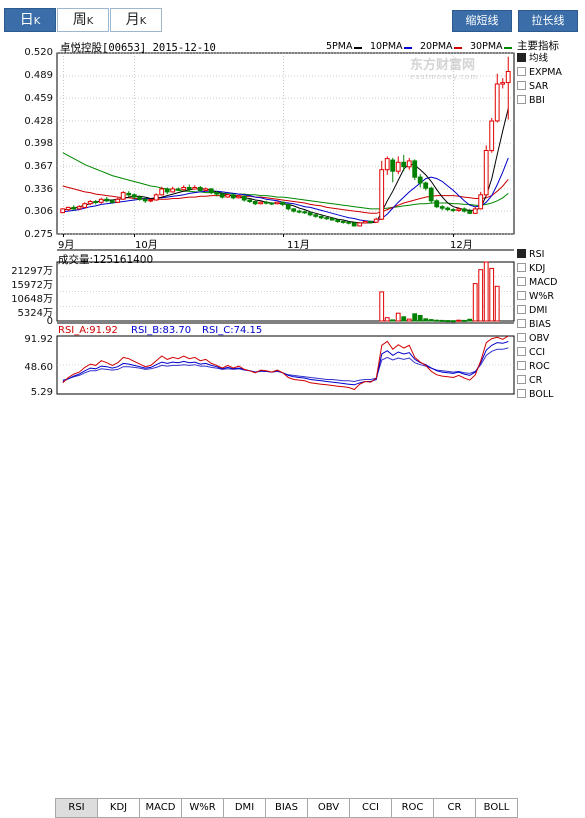 The height and width of the screenshot is (818, 585). Describe the element at coordinates (548, 21) in the screenshot. I see `zoom-out-button: 拉长线` at that location.